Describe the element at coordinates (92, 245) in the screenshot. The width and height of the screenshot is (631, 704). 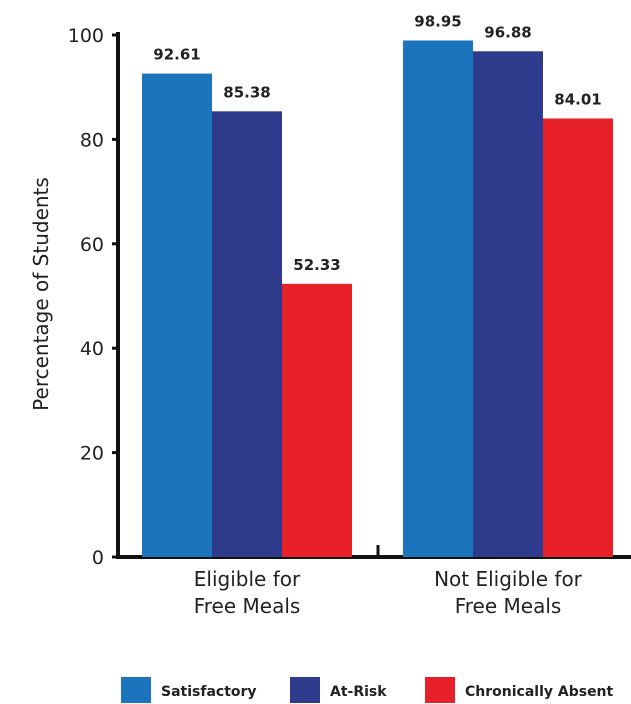
I see `y-tick-label: 60` at that location.